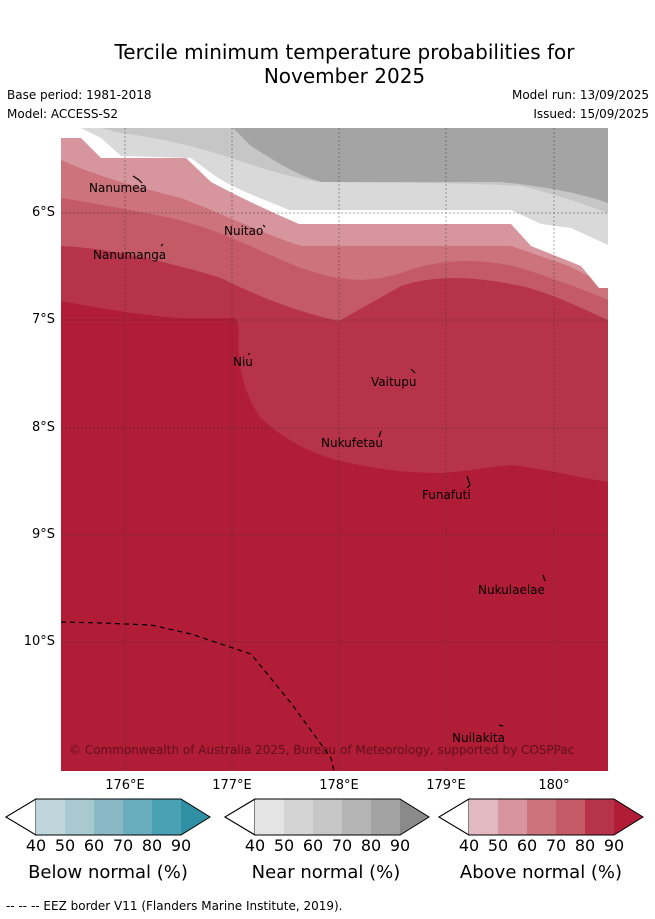 The height and width of the screenshot is (919, 655). I want to click on near-normal-swatch-under, so click(240, 817).